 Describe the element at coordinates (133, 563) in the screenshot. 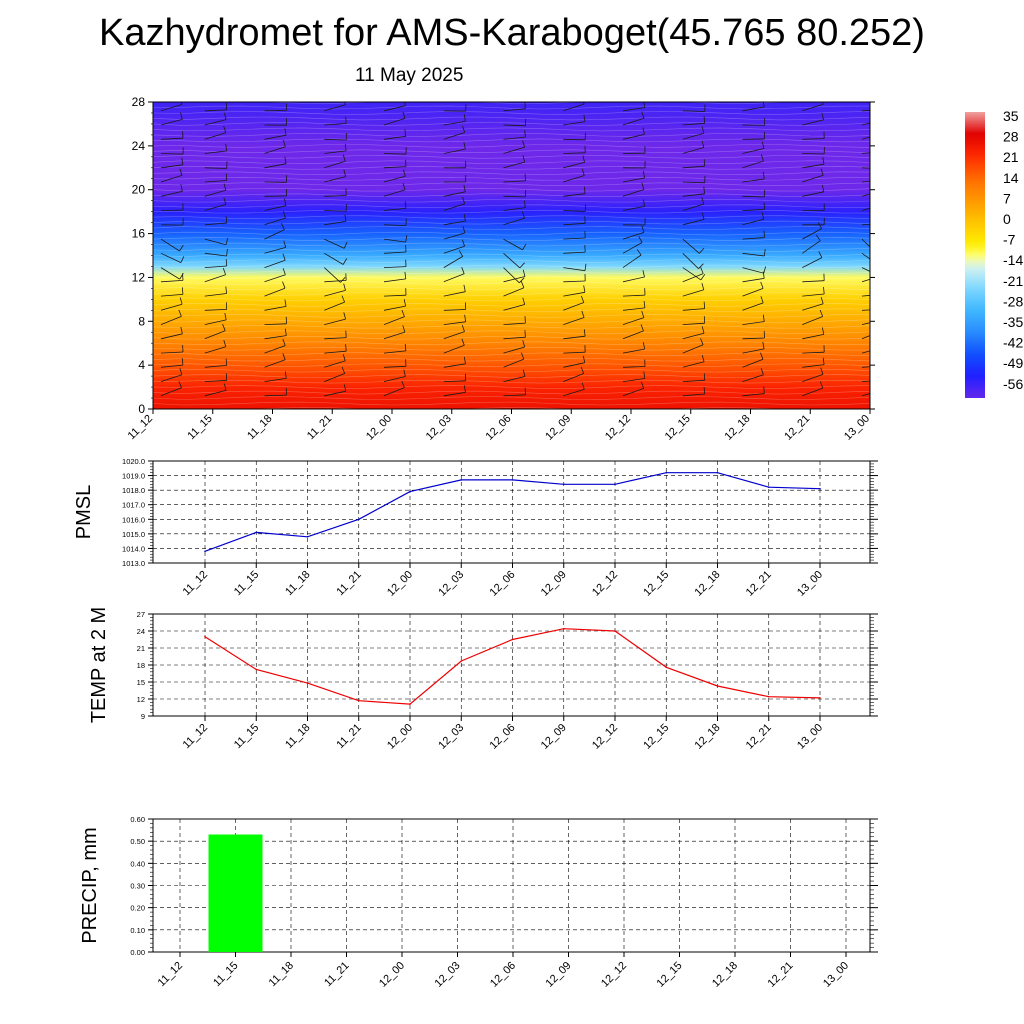

I see `y-tick-label: 1013.0` at that location.